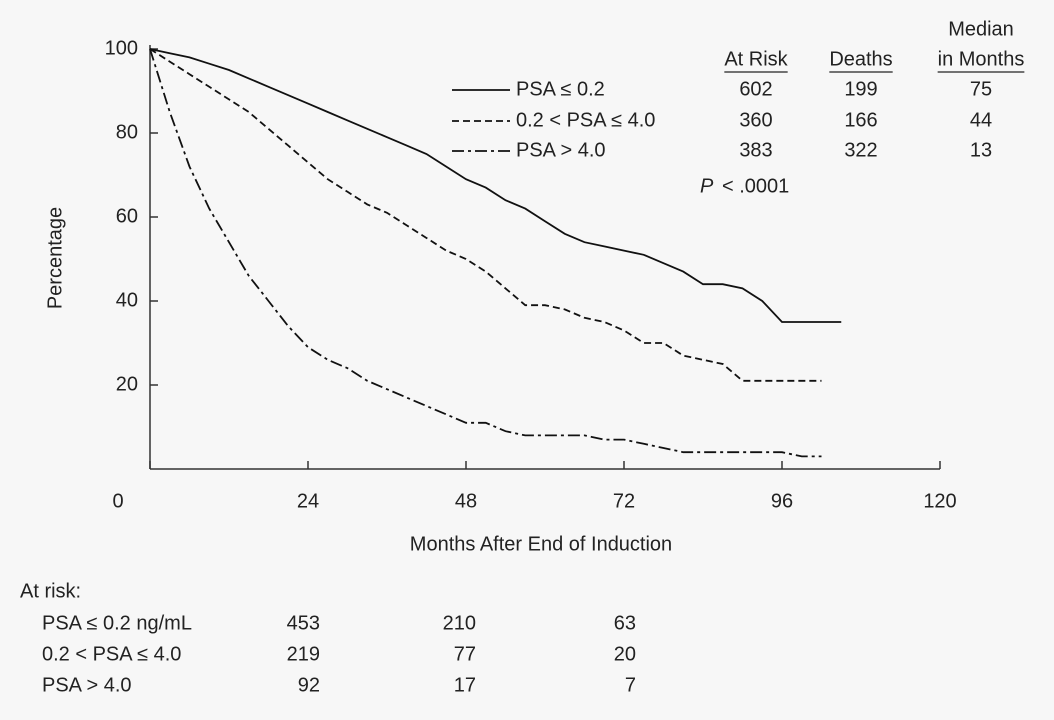 This screenshot has height=720, width=1054. I want to click on legend-label: 0.2 < PSA ≤ 4.0, so click(585, 120).